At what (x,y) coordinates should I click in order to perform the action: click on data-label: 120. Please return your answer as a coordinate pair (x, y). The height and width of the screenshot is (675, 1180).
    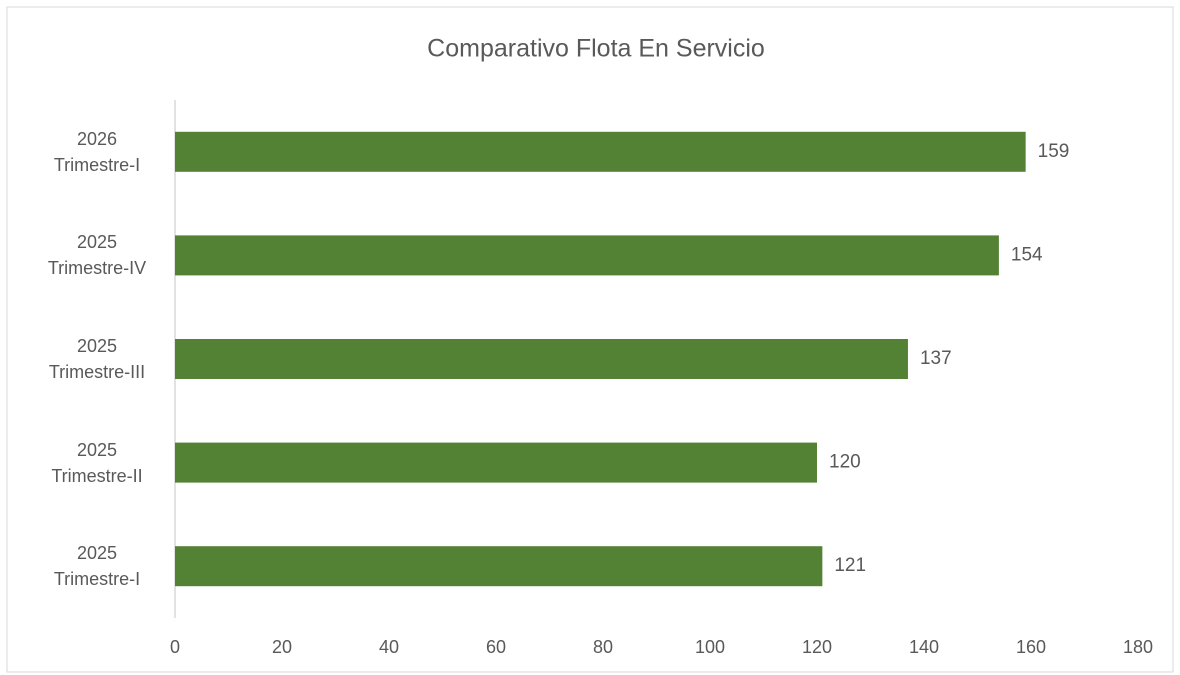
    Looking at the image, I should click on (845, 462).